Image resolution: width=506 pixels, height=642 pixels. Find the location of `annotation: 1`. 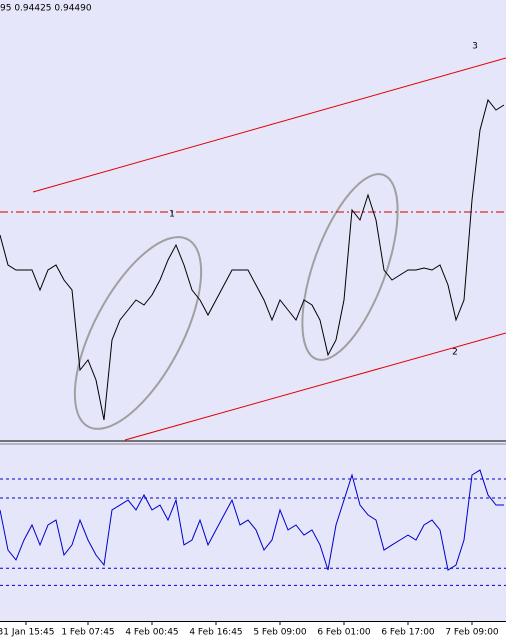

annotation: 1 is located at coordinates (172, 215).